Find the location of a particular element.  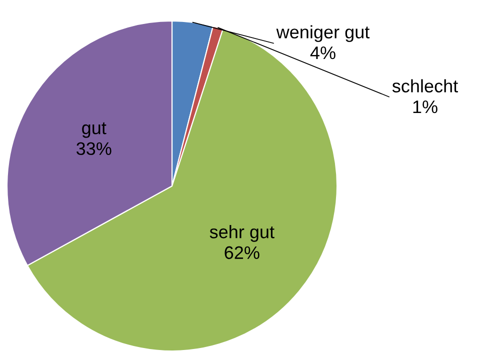

slice-label: gut is located at coordinates (94, 130).